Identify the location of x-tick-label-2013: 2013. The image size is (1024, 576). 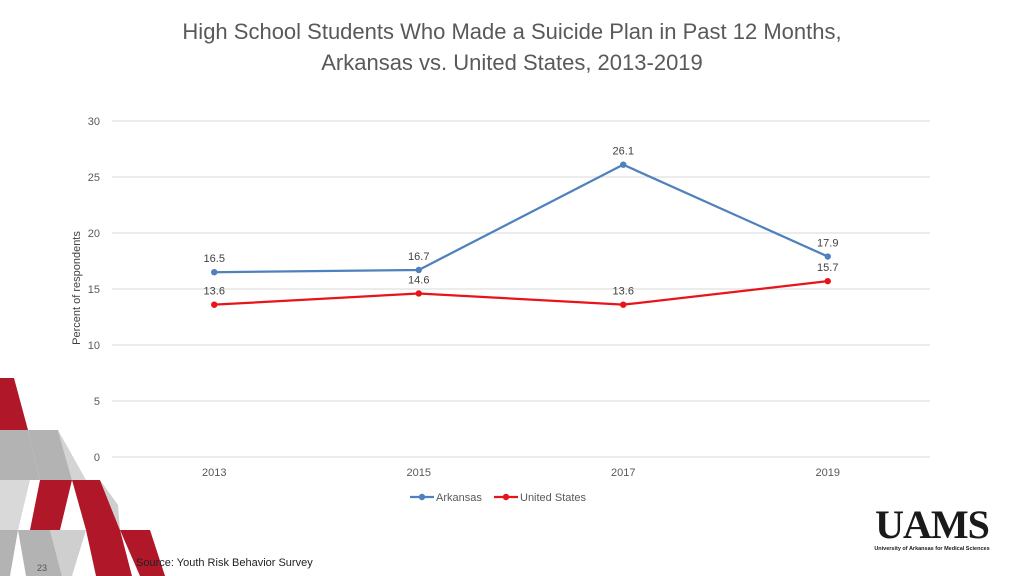
(214, 473).